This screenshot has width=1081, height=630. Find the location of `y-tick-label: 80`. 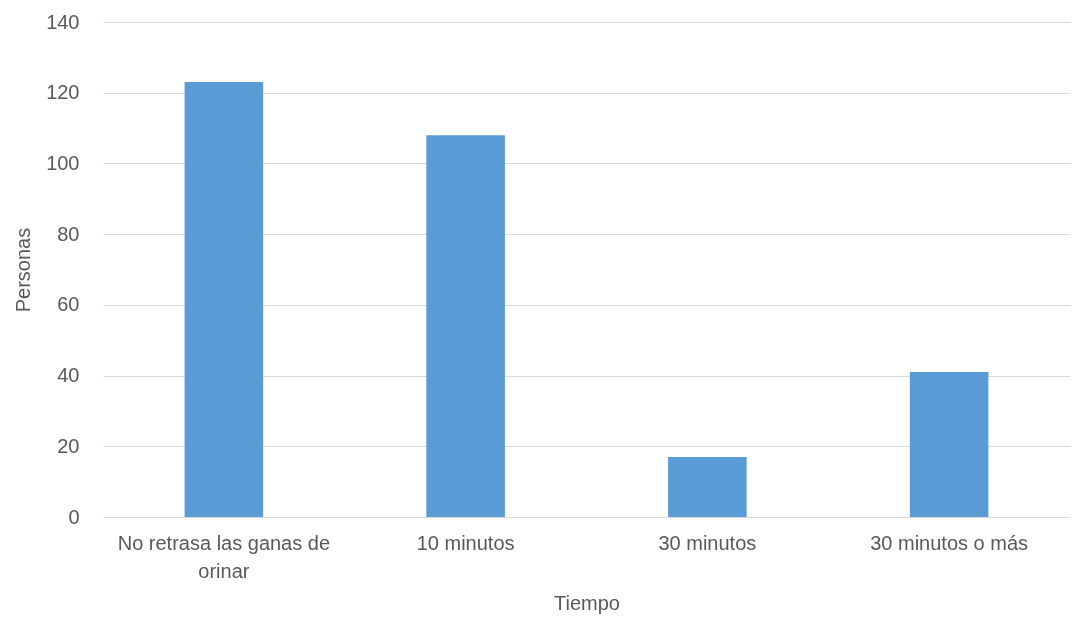

y-tick-label: 80 is located at coordinates (68, 233).